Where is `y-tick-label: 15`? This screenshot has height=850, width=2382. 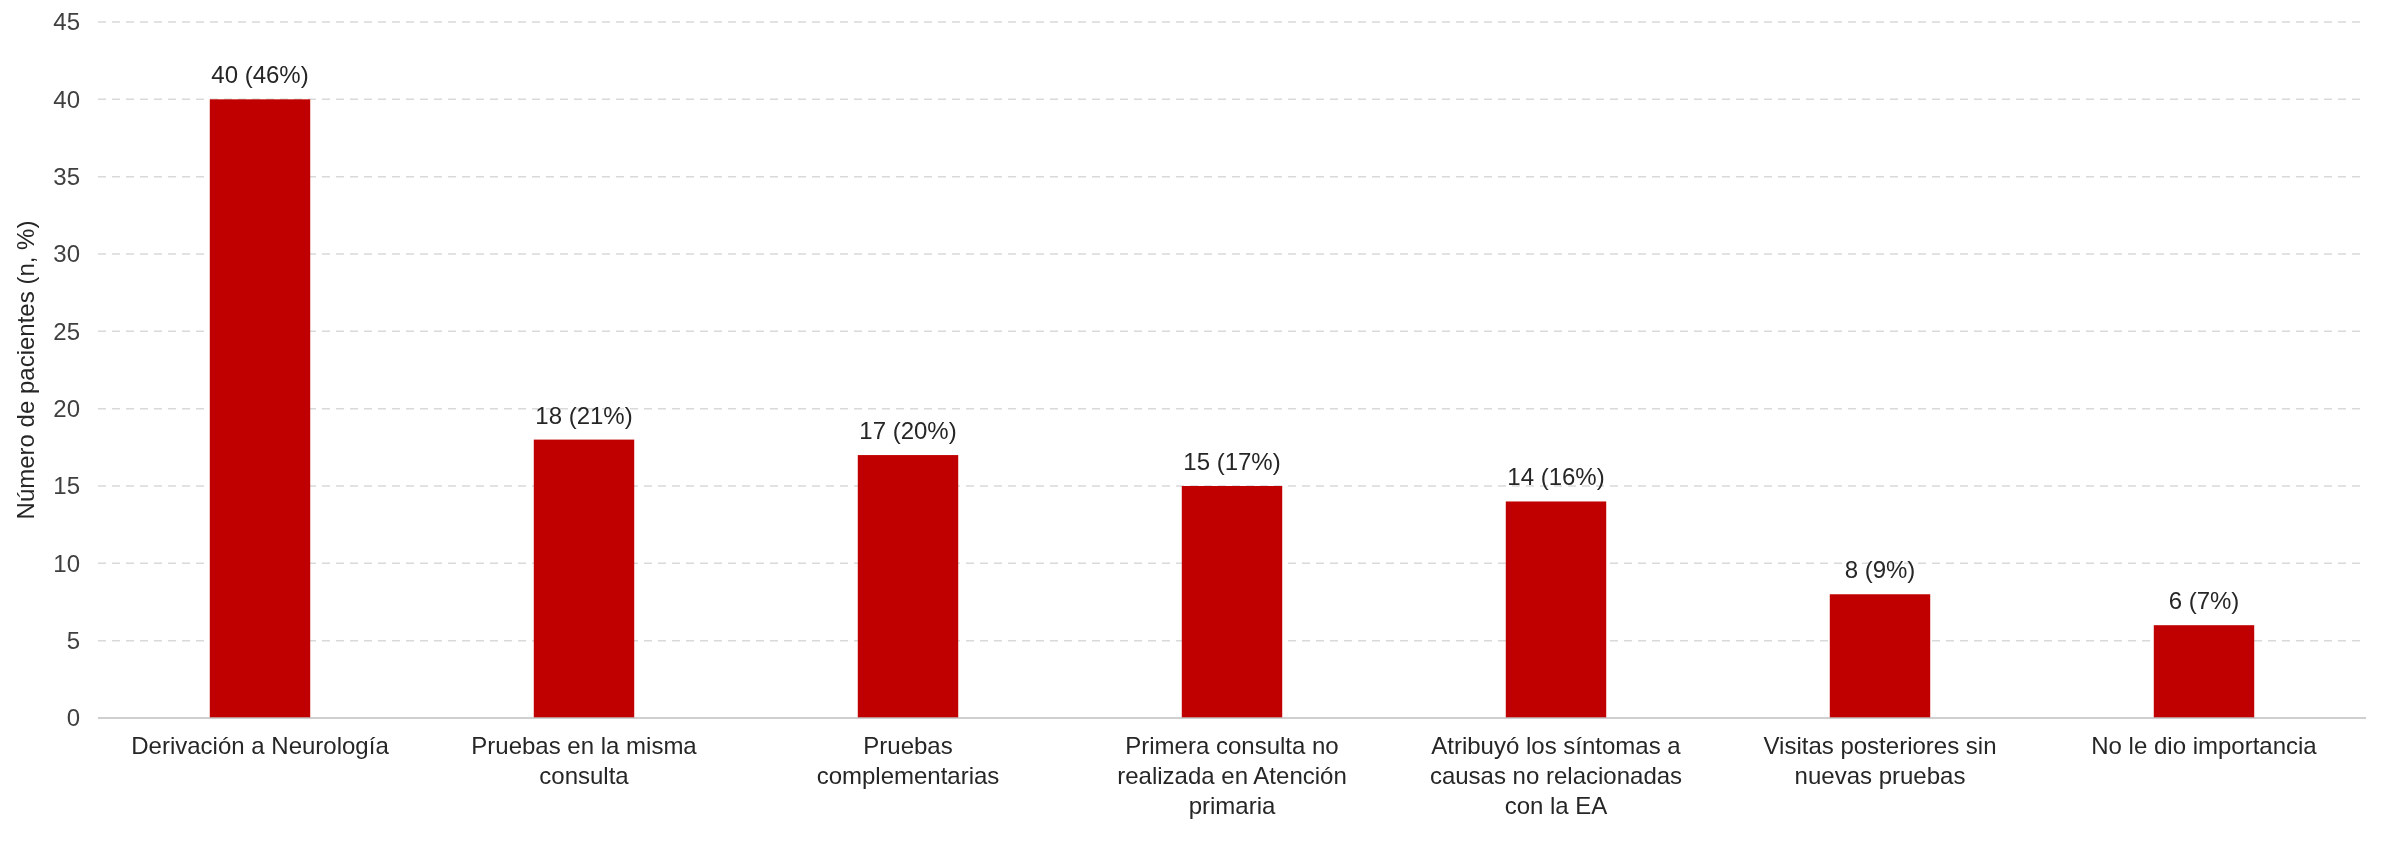 y-tick-label: 15 is located at coordinates (66, 486).